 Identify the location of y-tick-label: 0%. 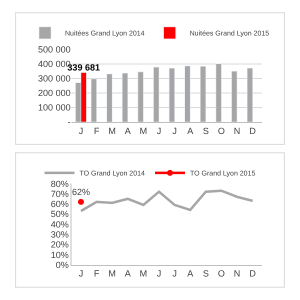
(62, 265).